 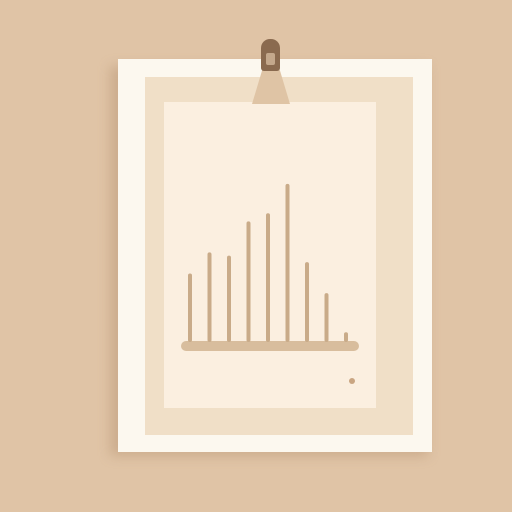 What do you see at coordinates (271, 84) in the screenshot?
I see `clip-bracket` at bounding box center [271, 84].